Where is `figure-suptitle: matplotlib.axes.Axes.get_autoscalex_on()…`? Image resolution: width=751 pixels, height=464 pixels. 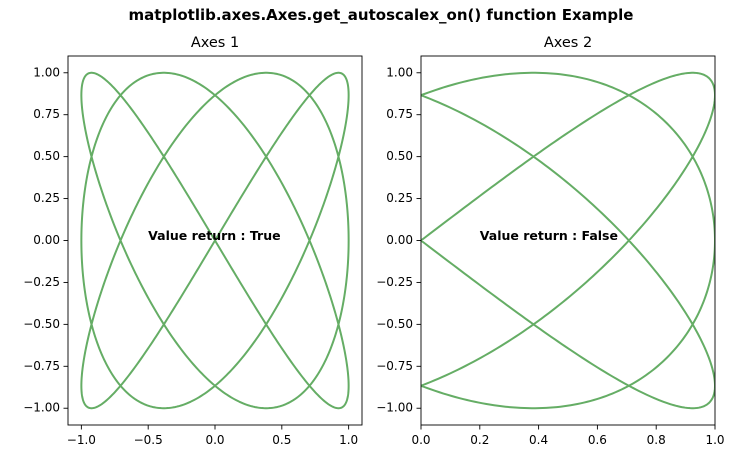
figure-suptitle: matplotlib.axes.Axes.get_autoscalex_on()… is located at coordinates (381, 15).